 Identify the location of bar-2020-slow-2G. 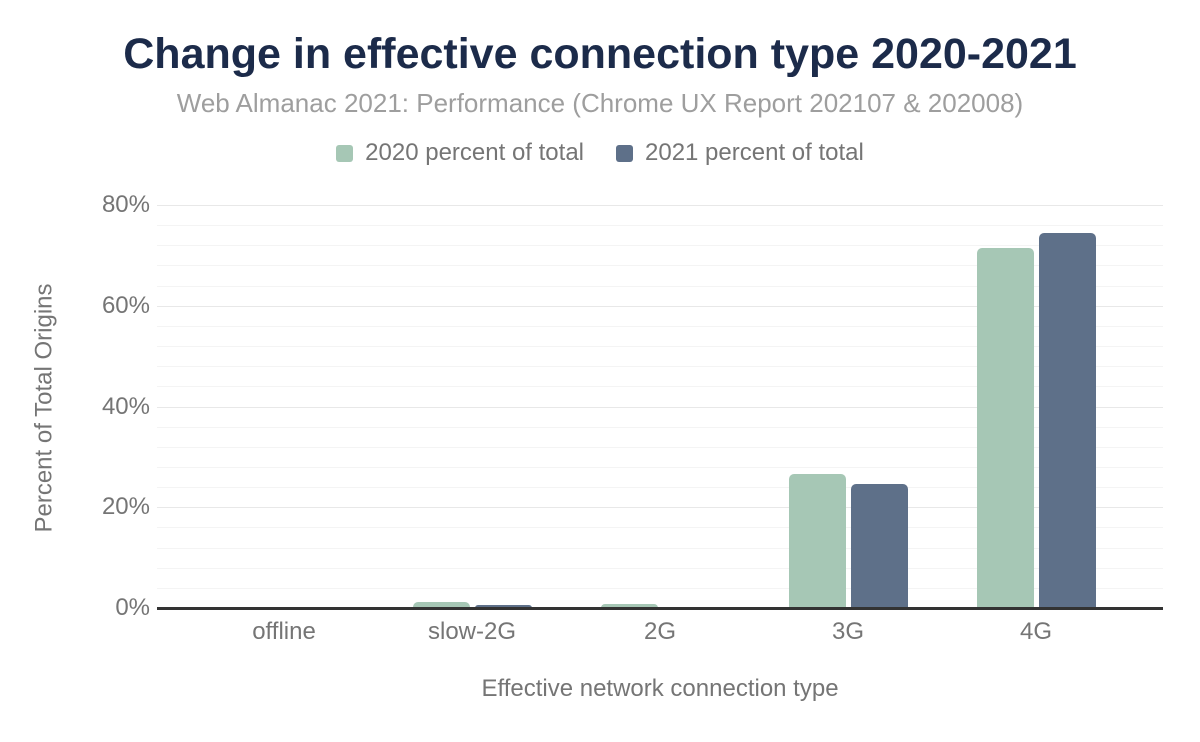
(441, 605).